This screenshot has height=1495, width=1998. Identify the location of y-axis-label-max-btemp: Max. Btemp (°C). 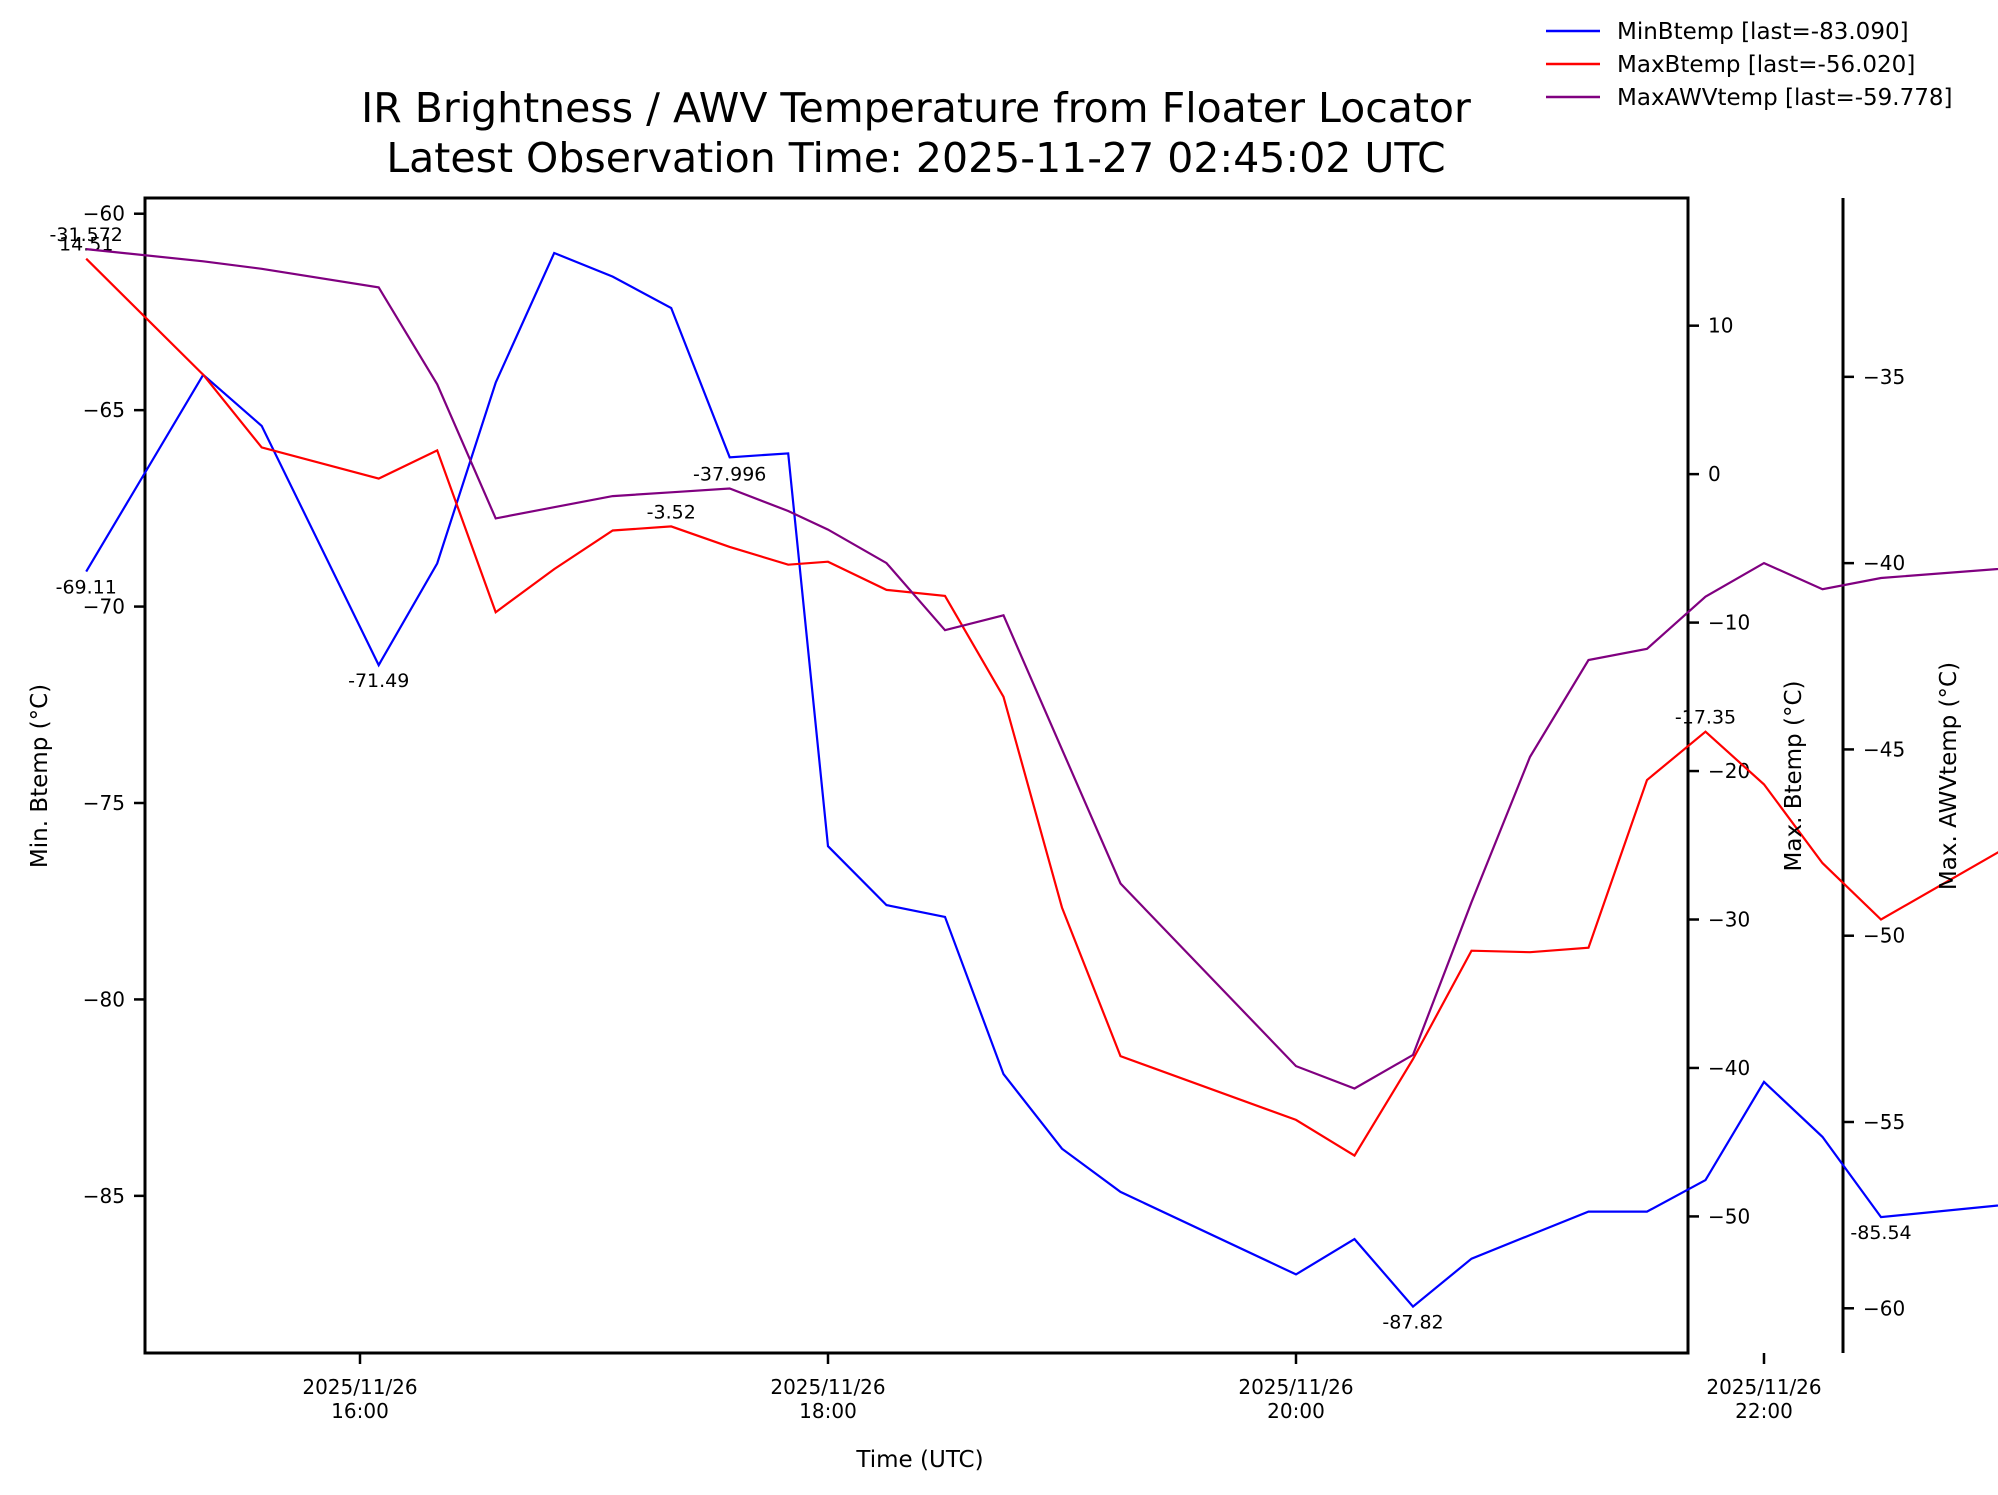
(1794, 776).